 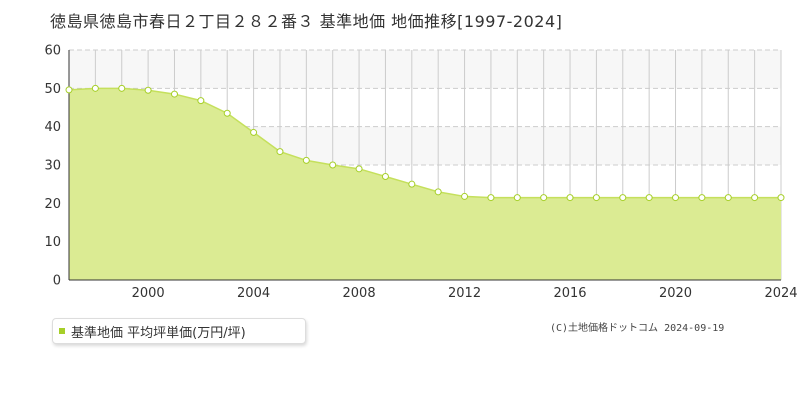 What do you see at coordinates (649, 198) in the screenshot?
I see `data-point-2019` at bounding box center [649, 198].